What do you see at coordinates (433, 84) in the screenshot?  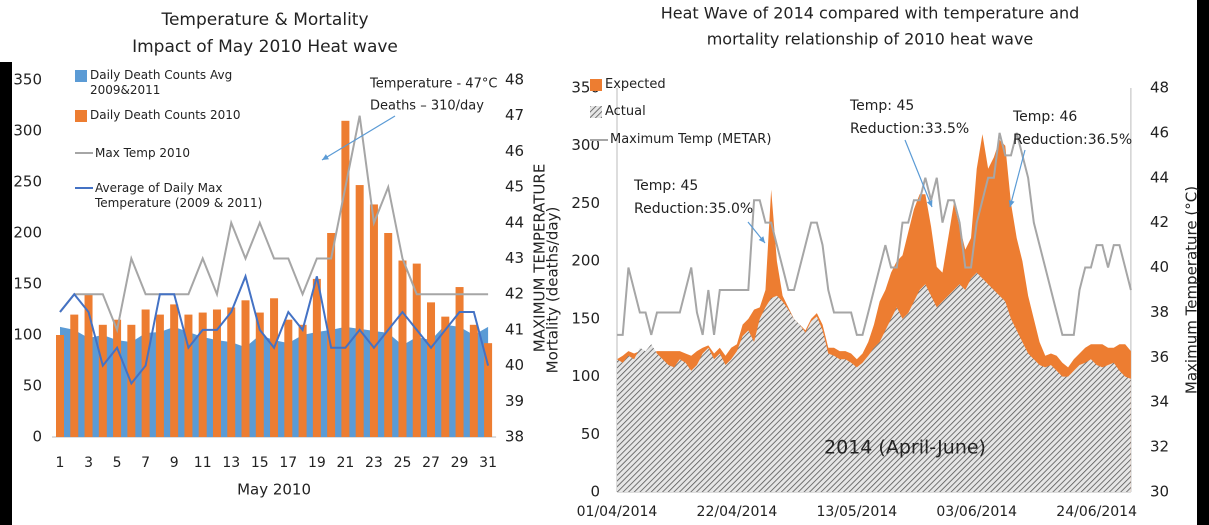 I see `annotation: Temperature - 47°C` at bounding box center [433, 84].